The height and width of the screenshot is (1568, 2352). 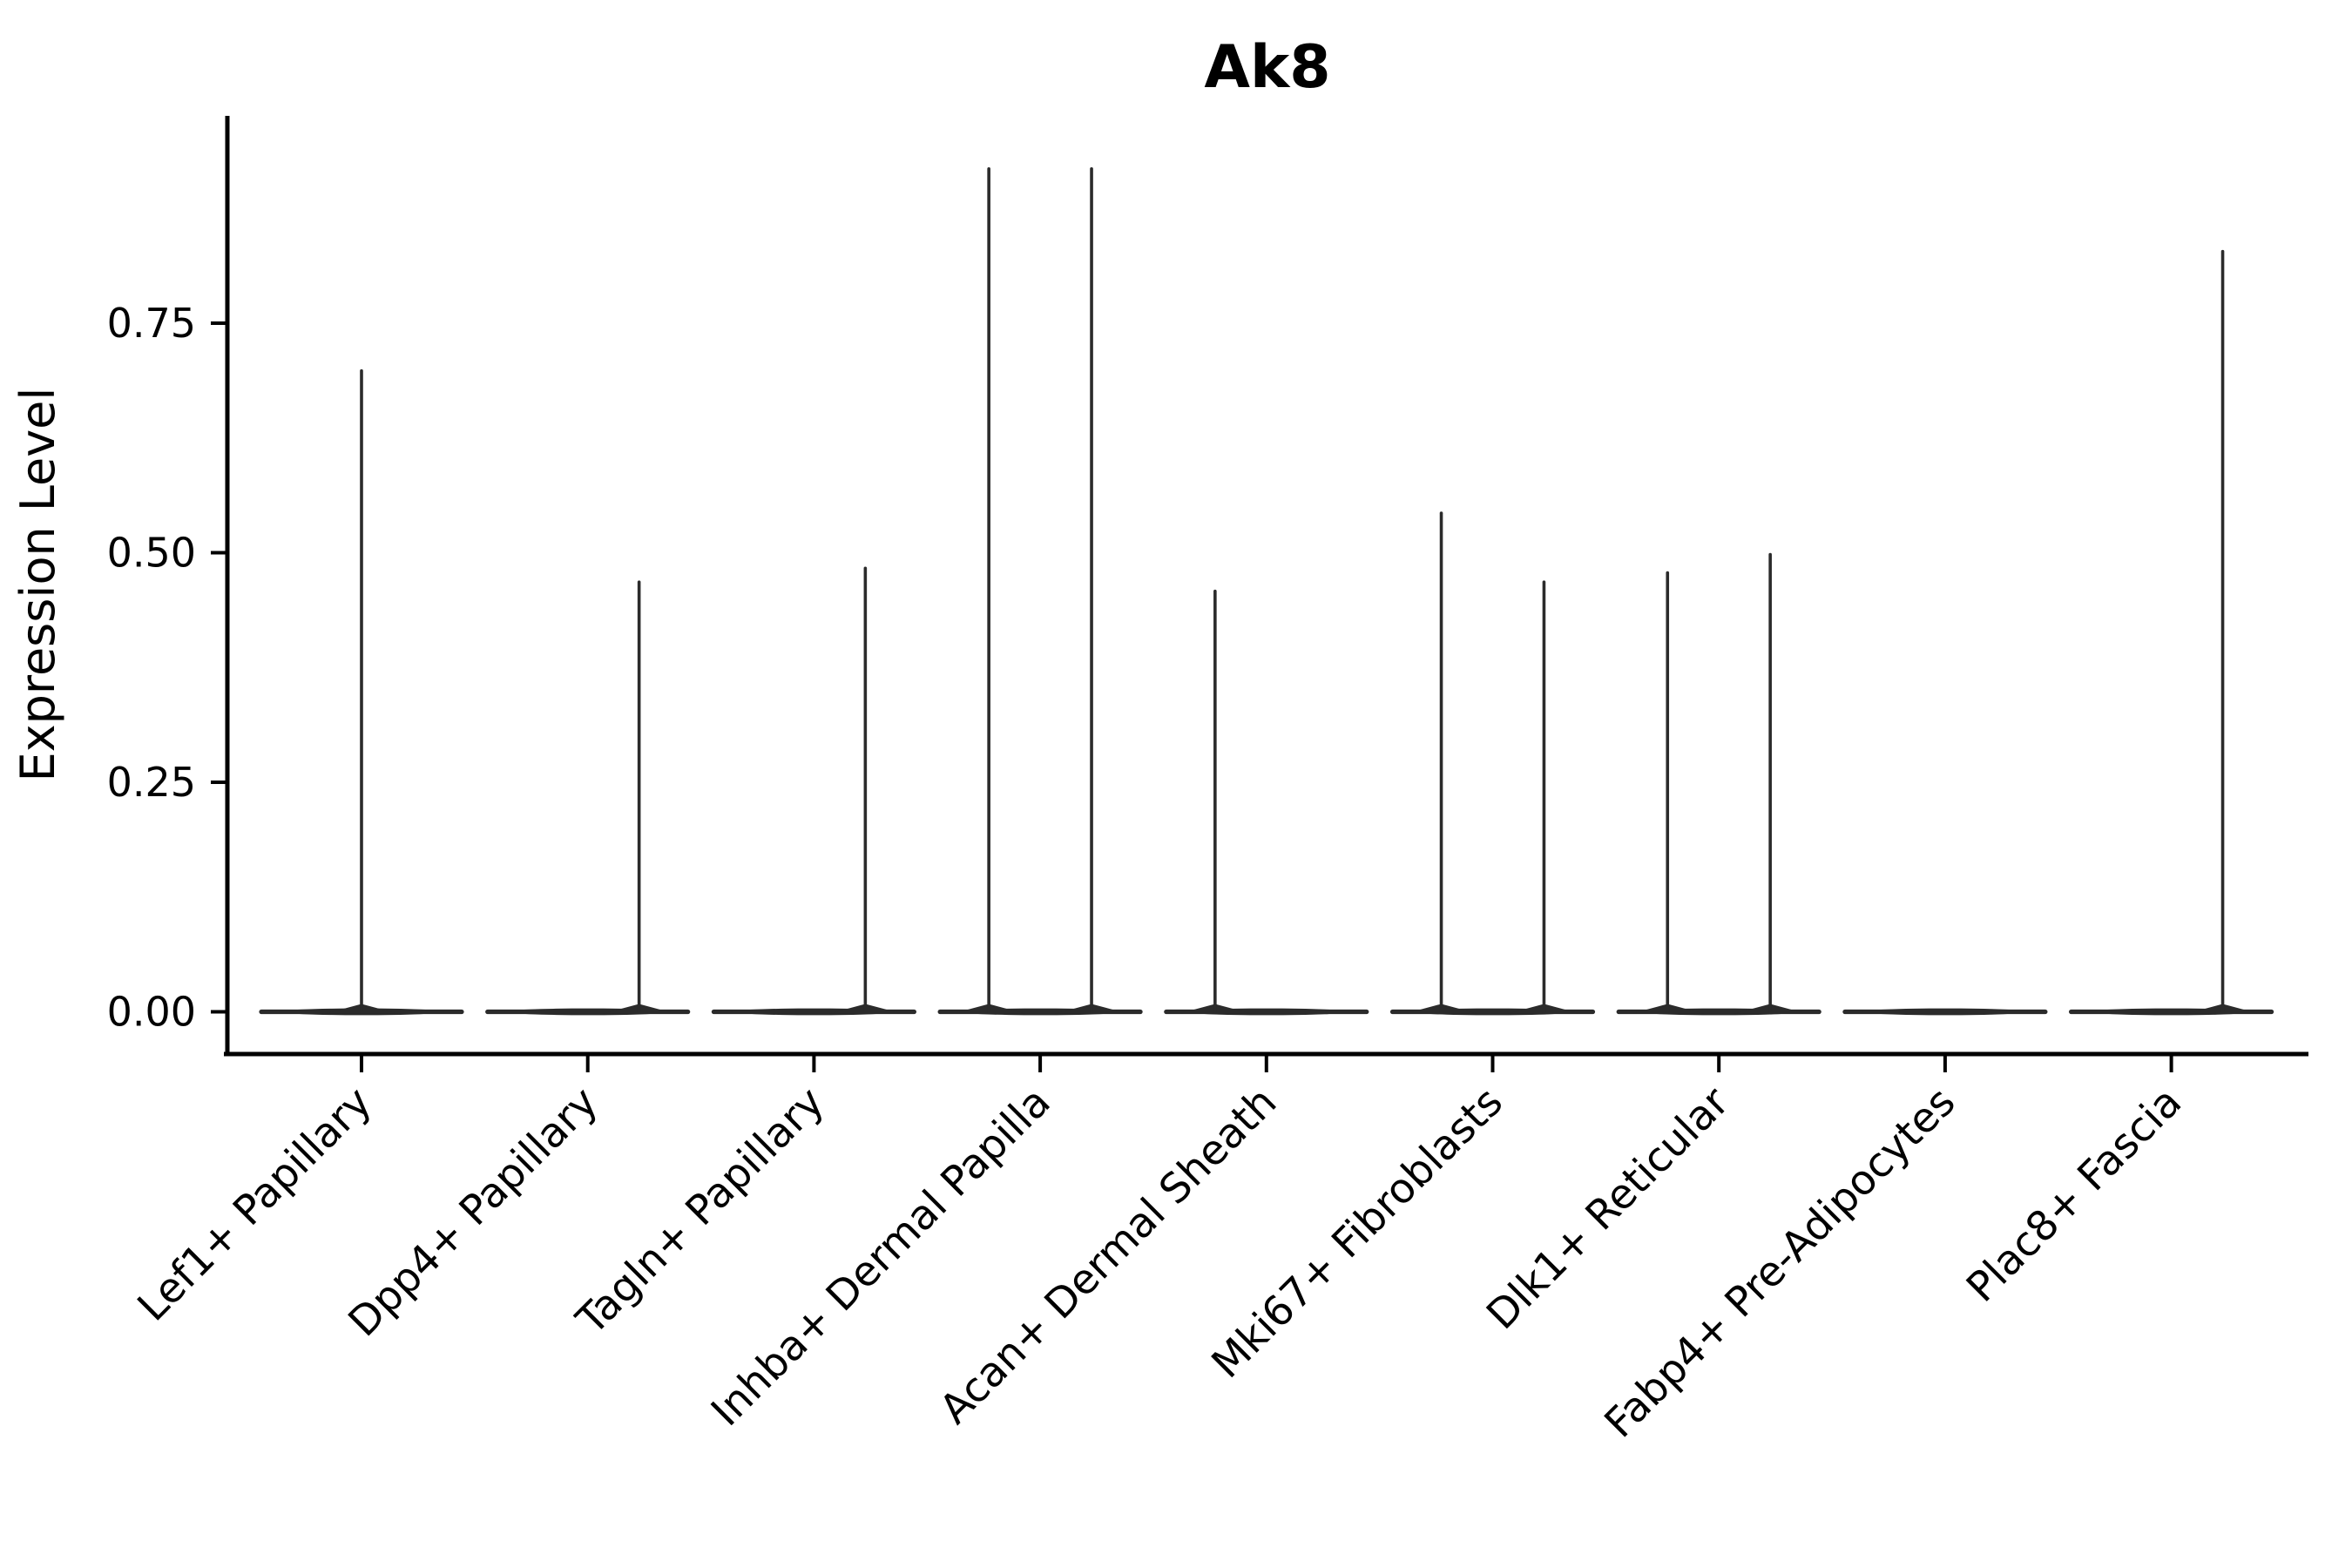 What do you see at coordinates (151, 1013) in the screenshot?
I see `y-tick-label-0.00: 0.00` at bounding box center [151, 1013].